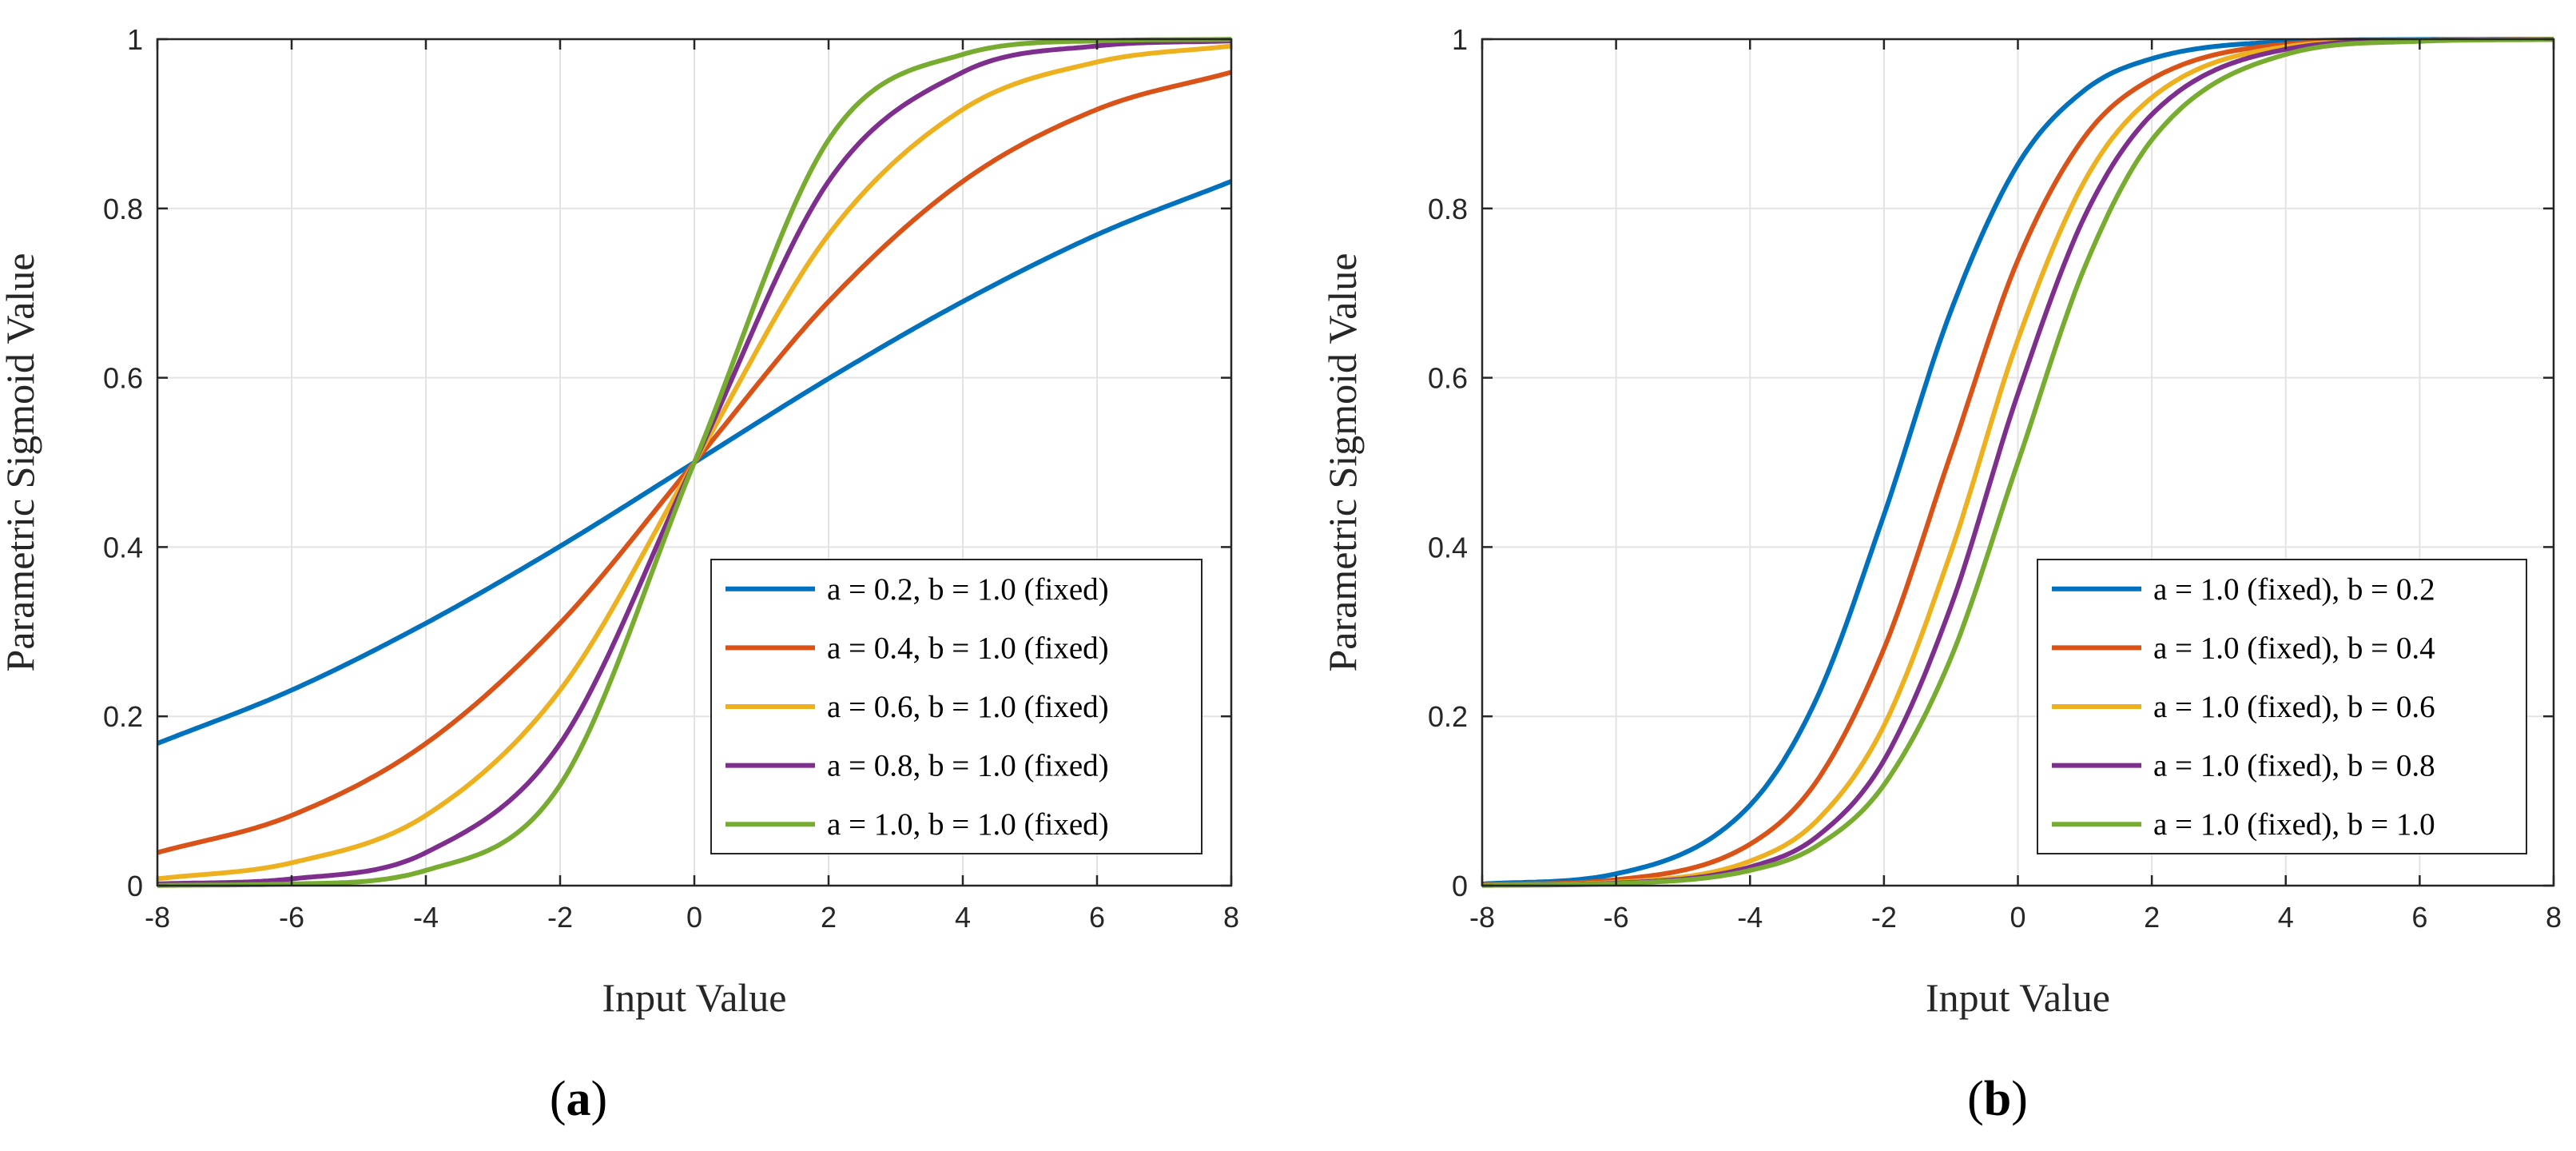  What do you see at coordinates (2294, 707) in the screenshot?
I see `legend-label-3: a = 1.0 (fixed), b = 0.6` at bounding box center [2294, 707].